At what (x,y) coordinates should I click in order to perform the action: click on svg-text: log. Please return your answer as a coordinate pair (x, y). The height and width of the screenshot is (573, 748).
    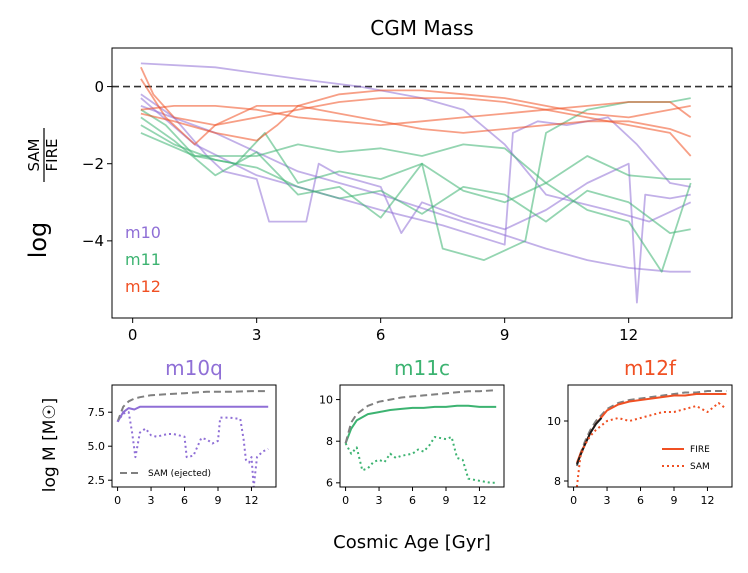
    Looking at the image, I should click on (38, 240).